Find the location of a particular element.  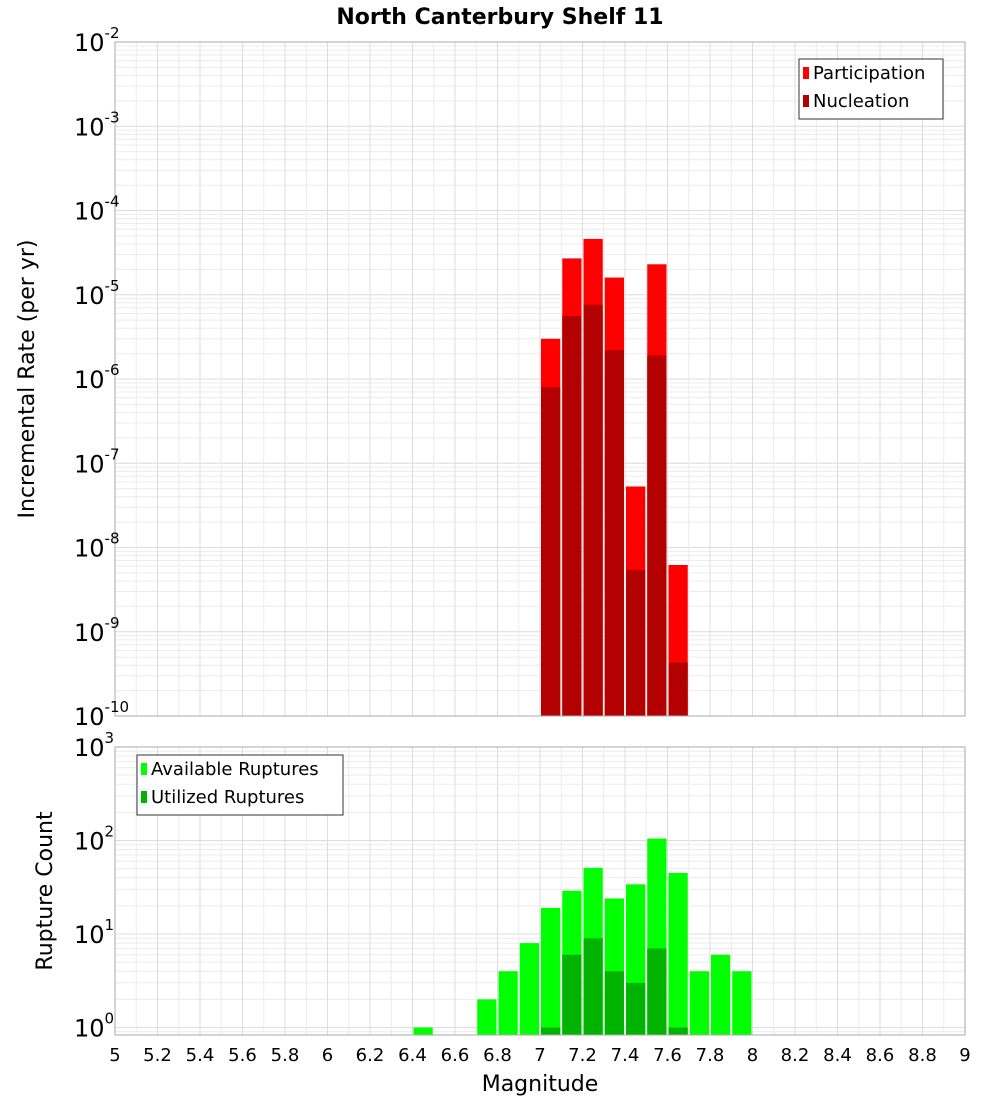

x-tick-label: 5 is located at coordinates (114, 1055).